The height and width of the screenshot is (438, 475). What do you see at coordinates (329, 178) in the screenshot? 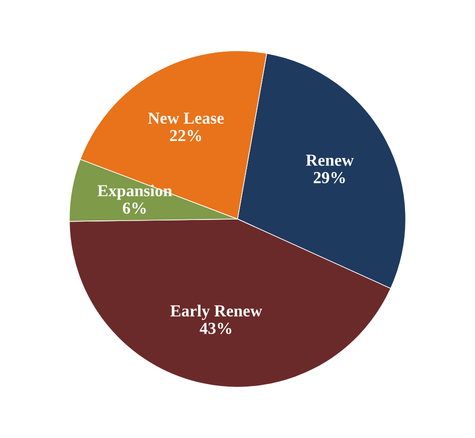
I see `data-label: 29%` at bounding box center [329, 178].